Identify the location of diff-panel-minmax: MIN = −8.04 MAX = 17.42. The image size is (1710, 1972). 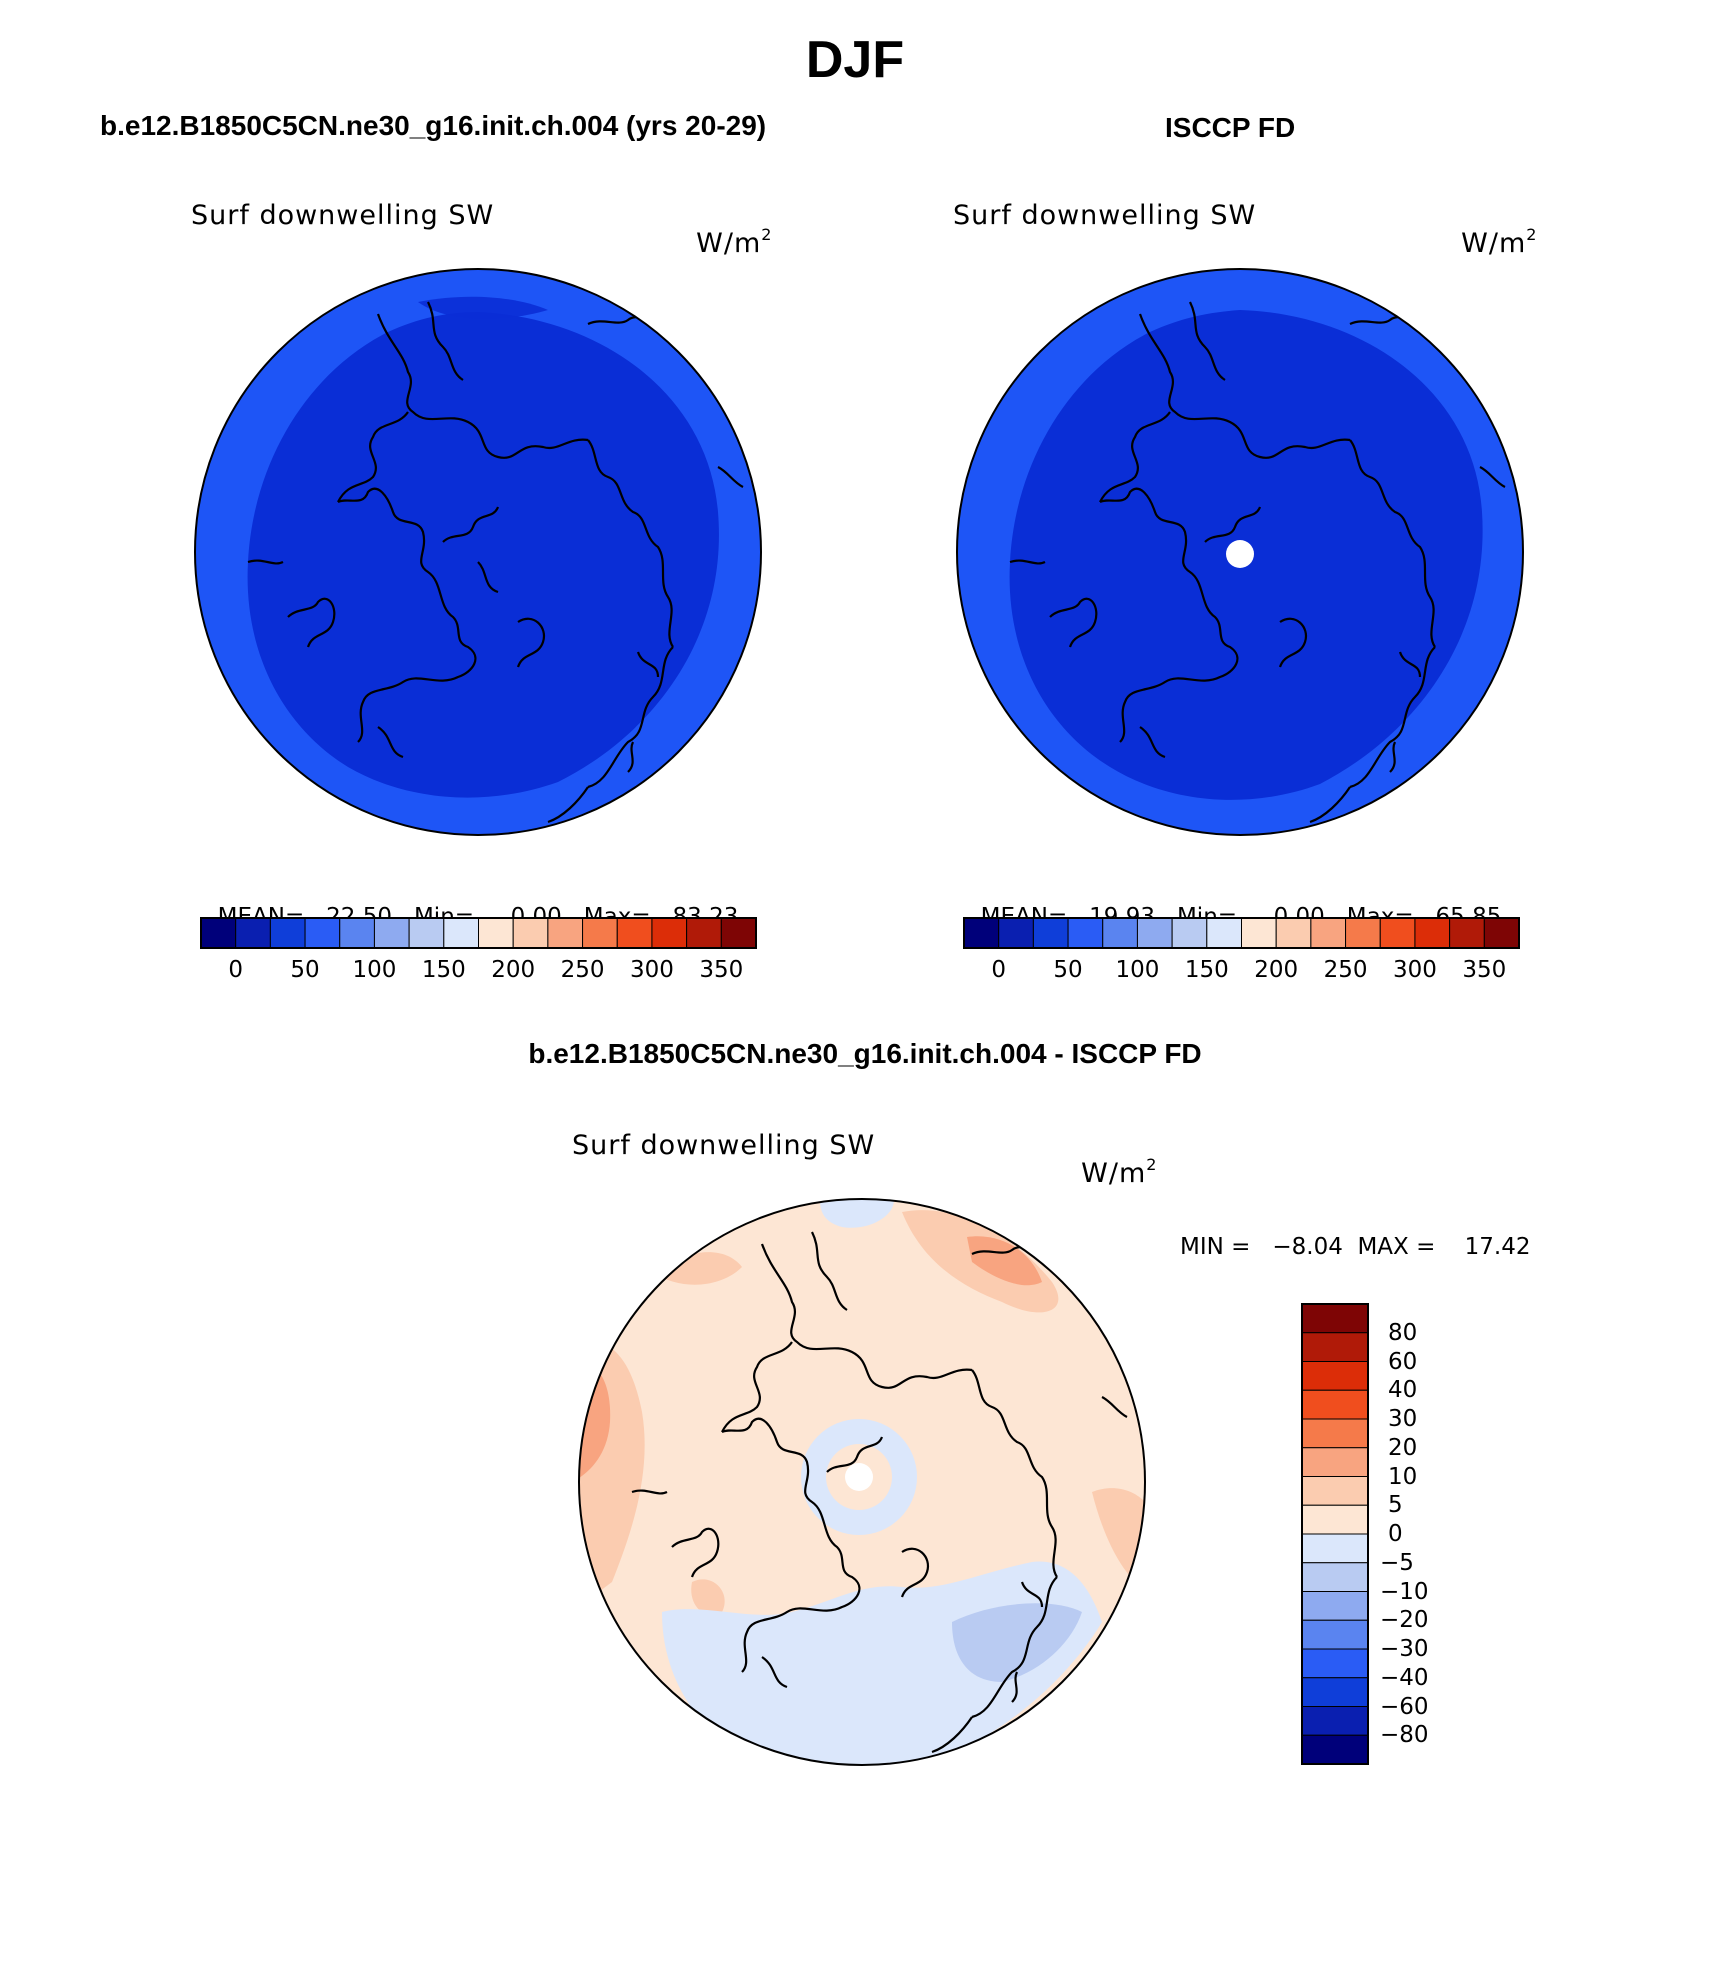
(1355, 1247).